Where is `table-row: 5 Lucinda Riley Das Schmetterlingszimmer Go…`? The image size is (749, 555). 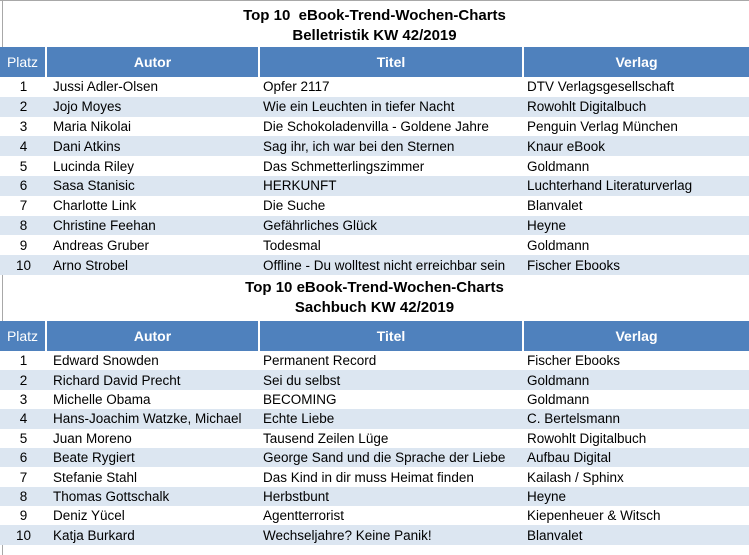 table-row: 5 Lucinda Riley Das Schmetterlingszimmer Go… is located at coordinates (374, 166).